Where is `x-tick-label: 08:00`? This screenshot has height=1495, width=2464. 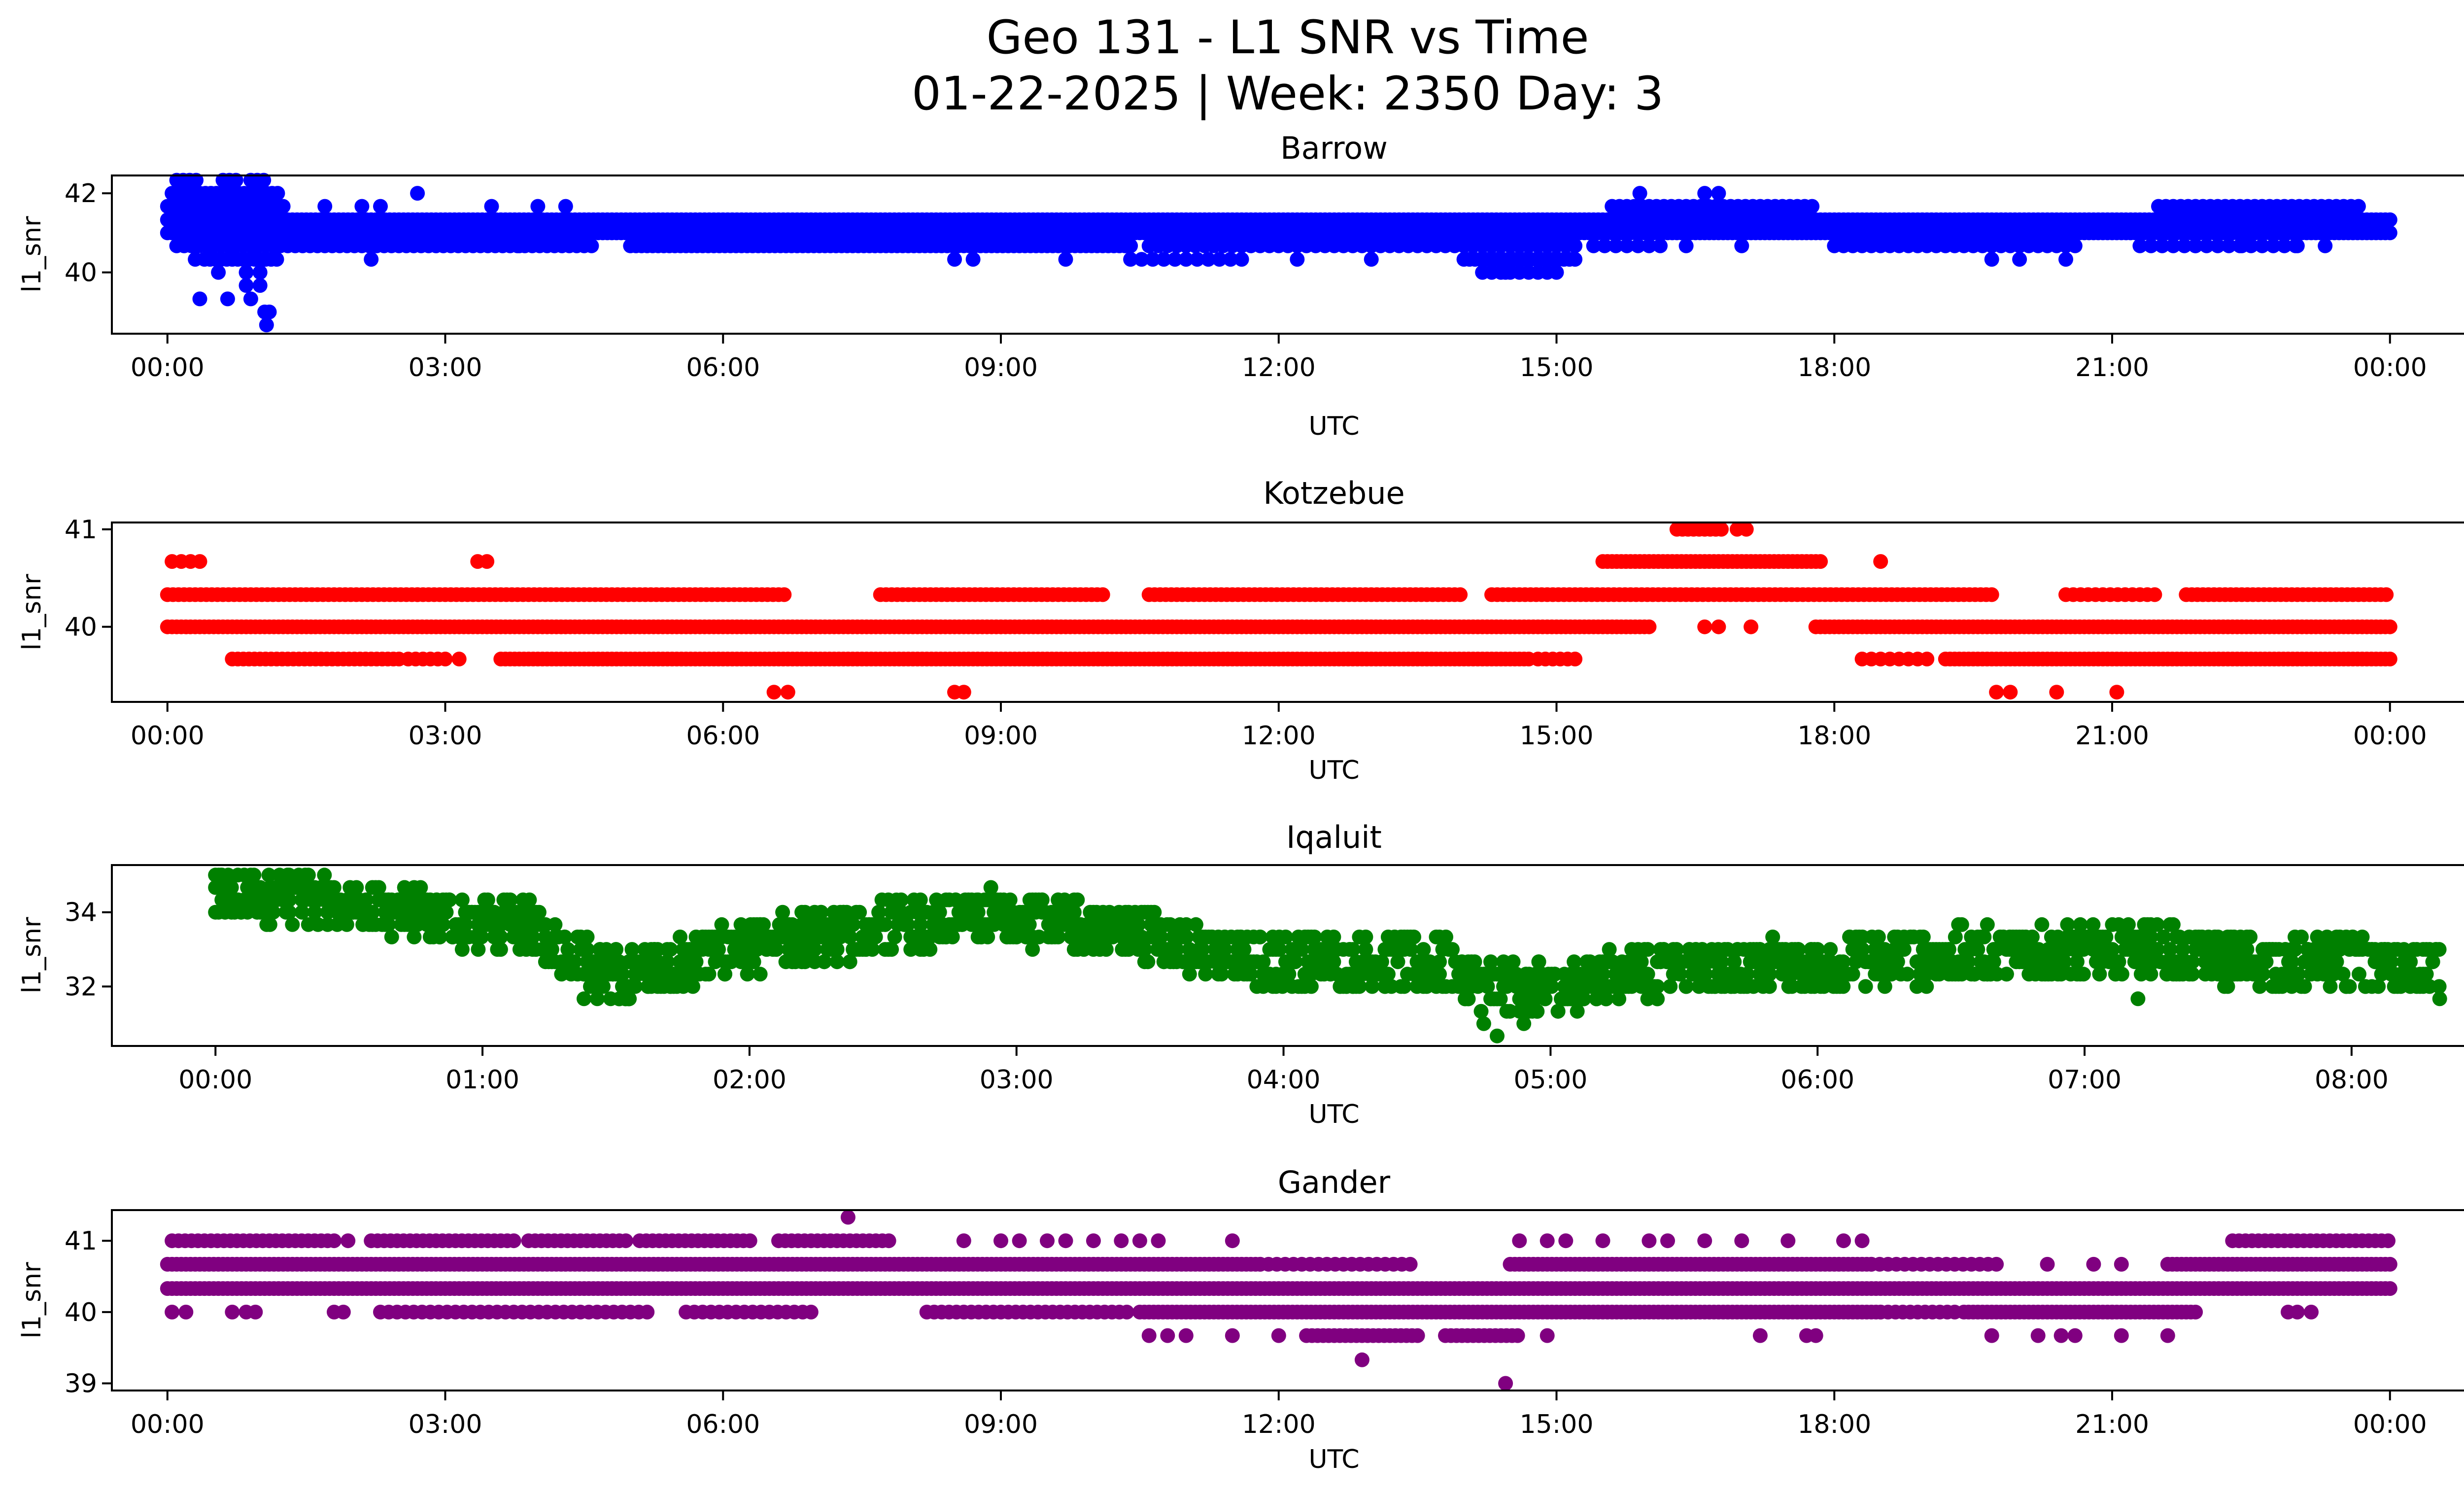
x-tick-label: 08:00 is located at coordinates (2352, 1080).